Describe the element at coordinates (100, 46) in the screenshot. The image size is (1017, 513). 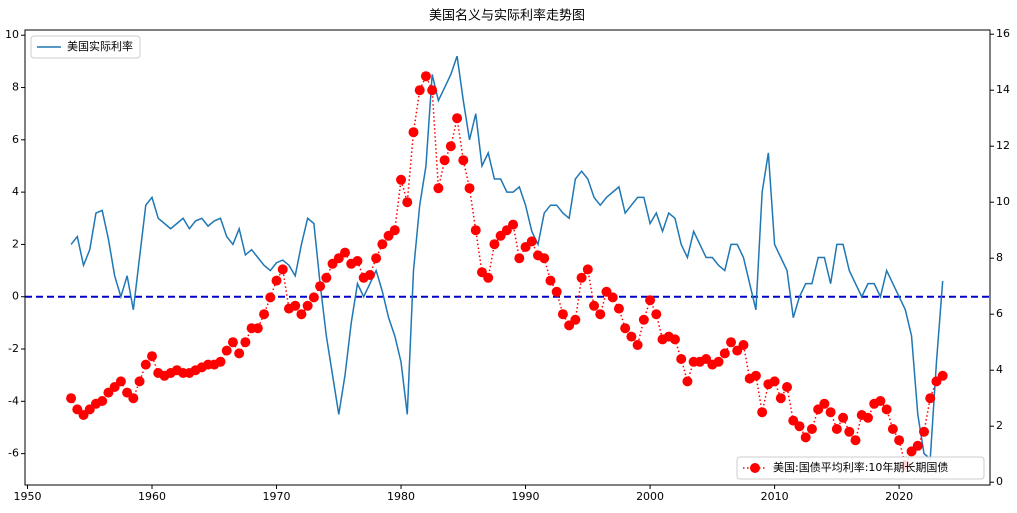
I see `legend-label: 美国实际利率` at that location.